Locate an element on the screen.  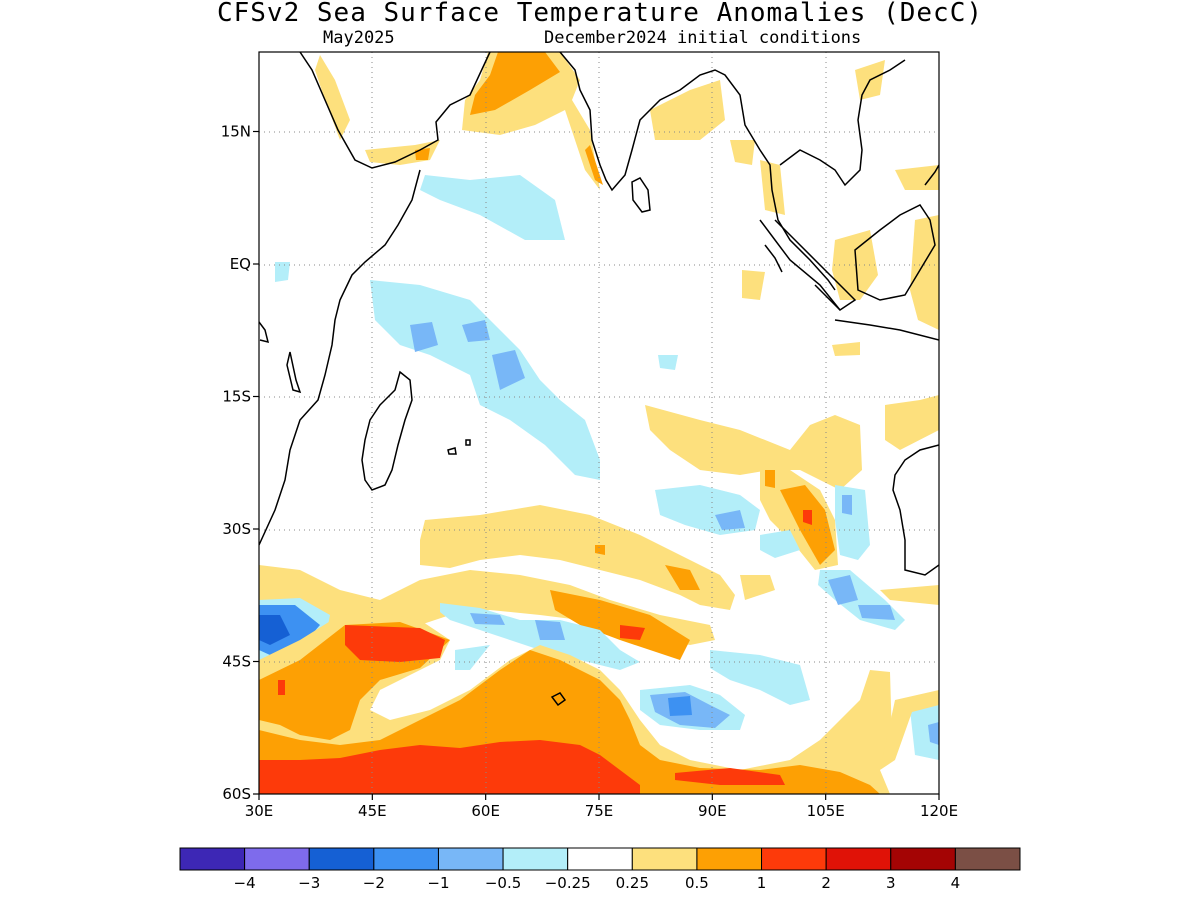
longitude-axis: 30E 45E 60E 75E 90E 105E 120E is located at coordinates (601, 807).